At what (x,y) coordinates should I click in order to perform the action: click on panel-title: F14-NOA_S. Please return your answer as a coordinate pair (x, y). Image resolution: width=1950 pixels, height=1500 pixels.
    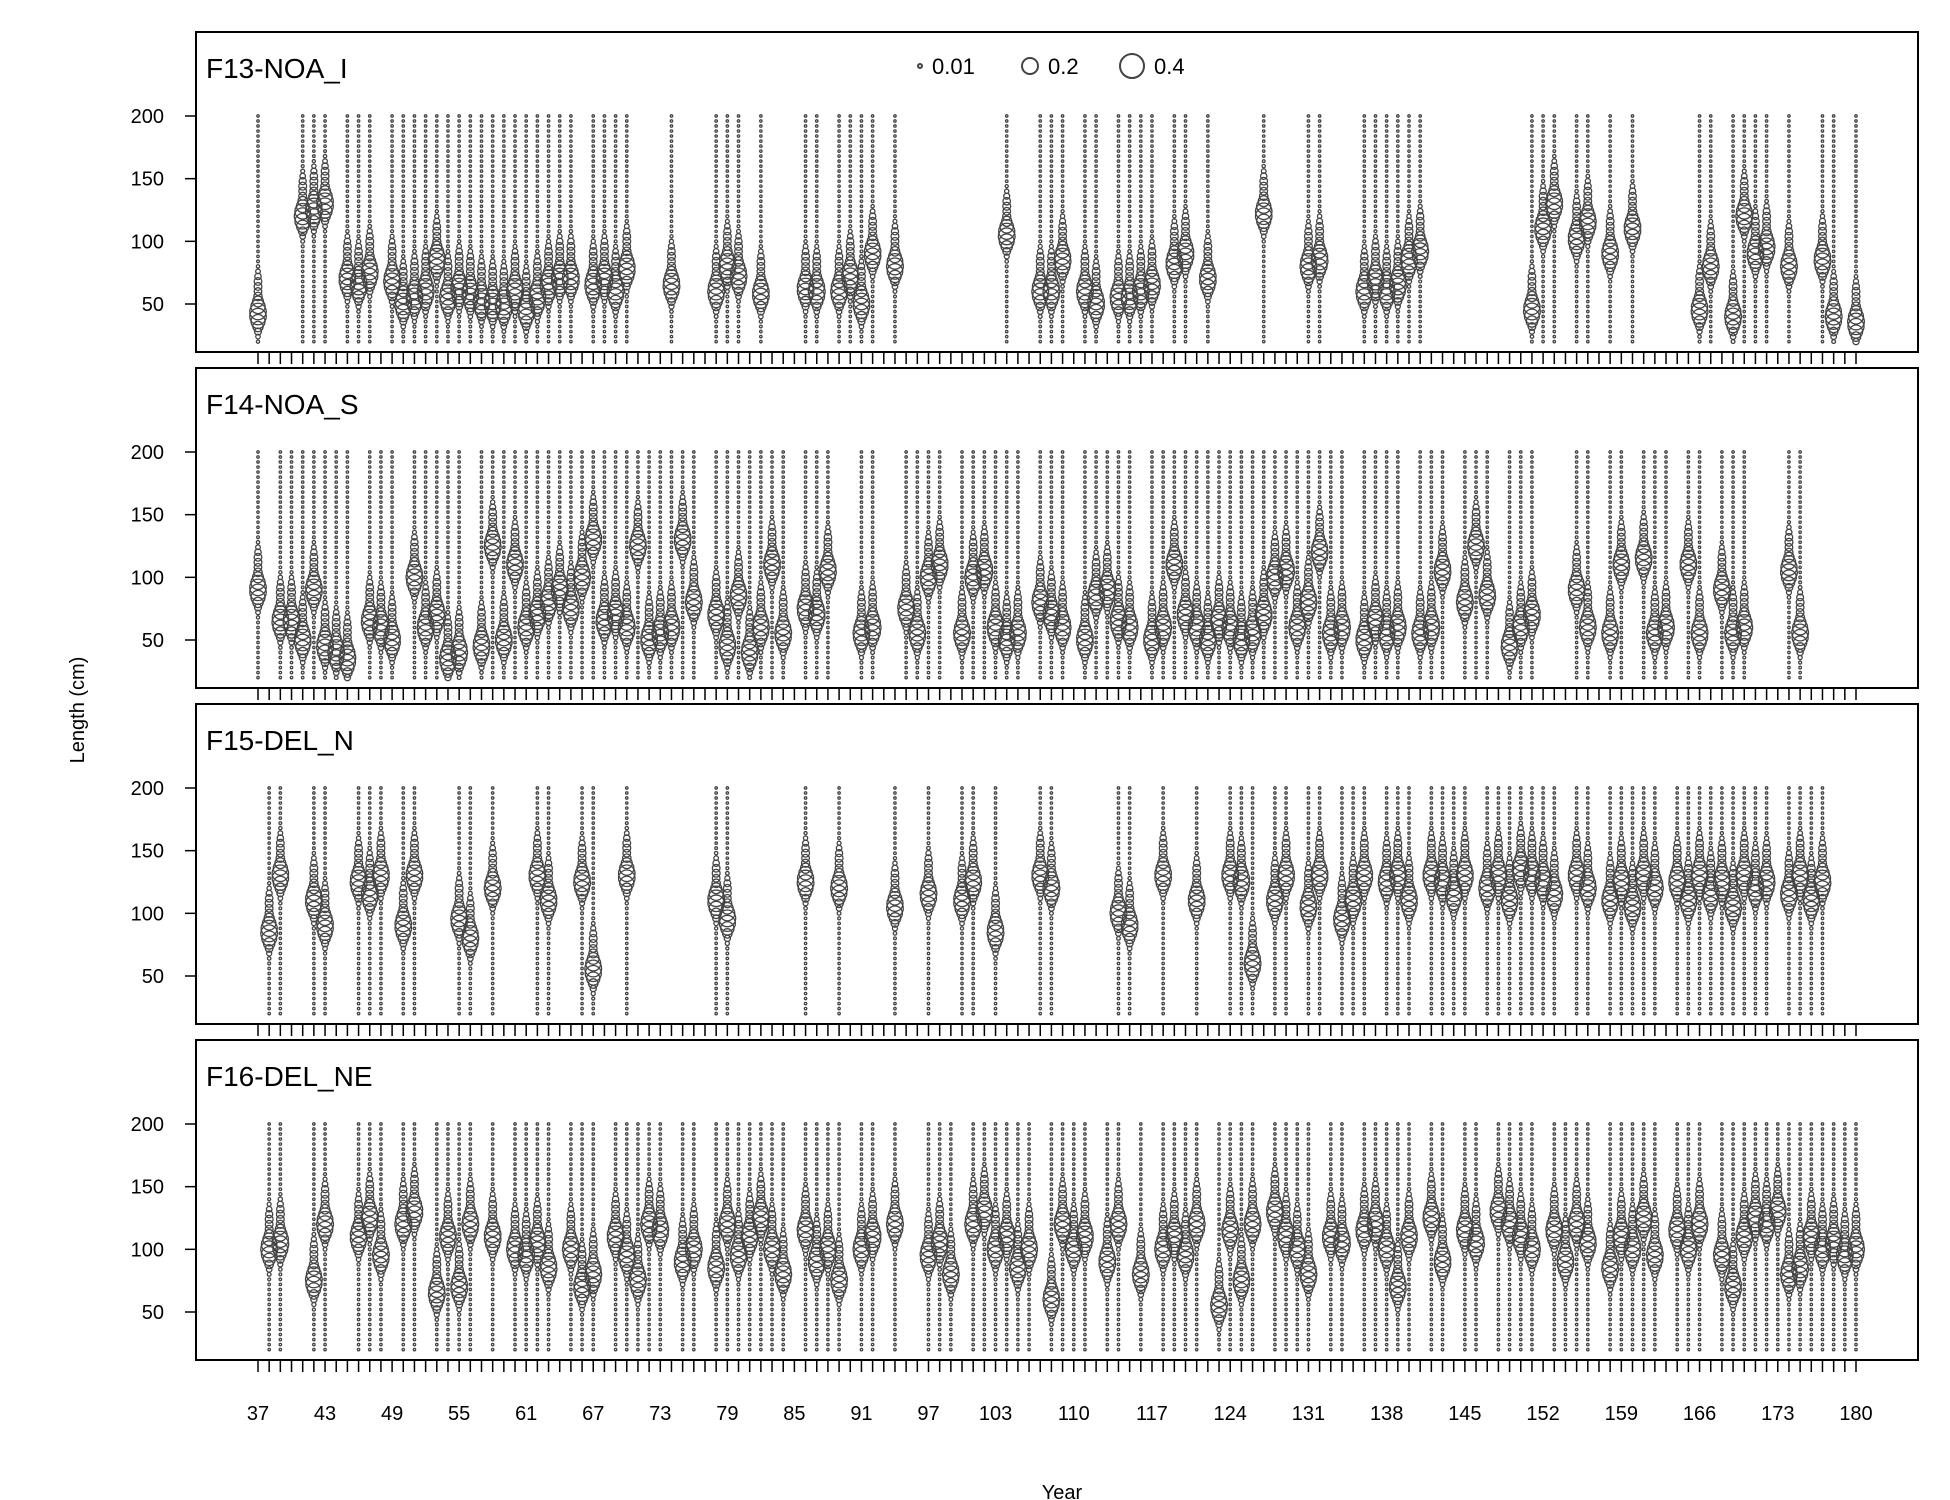
    Looking at the image, I should click on (282, 404).